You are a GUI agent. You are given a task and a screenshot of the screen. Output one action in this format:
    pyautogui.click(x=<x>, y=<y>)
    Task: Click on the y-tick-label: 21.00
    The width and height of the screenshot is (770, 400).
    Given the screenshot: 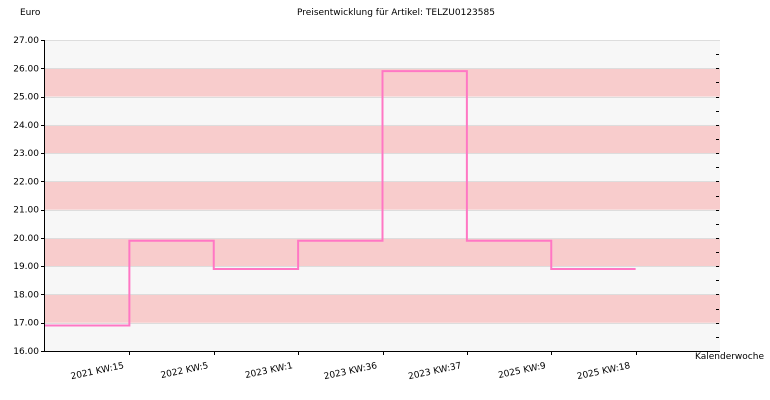 What is the action you would take?
    pyautogui.click(x=26, y=211)
    